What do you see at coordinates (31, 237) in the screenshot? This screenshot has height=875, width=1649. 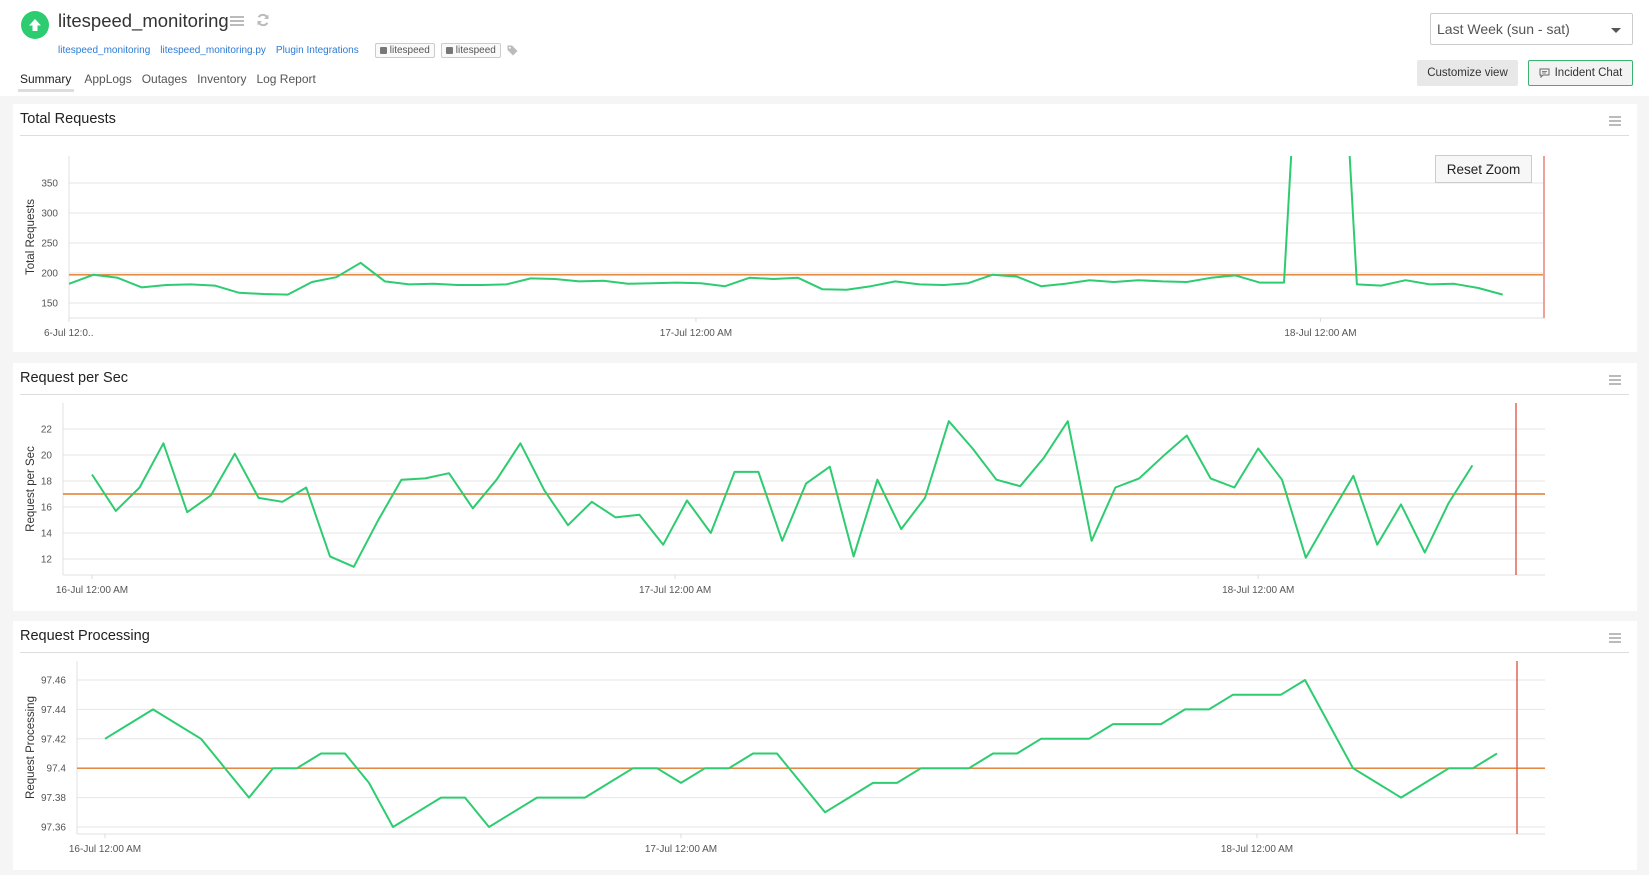 I see `y-axis-label: Total Requests` at bounding box center [31, 237].